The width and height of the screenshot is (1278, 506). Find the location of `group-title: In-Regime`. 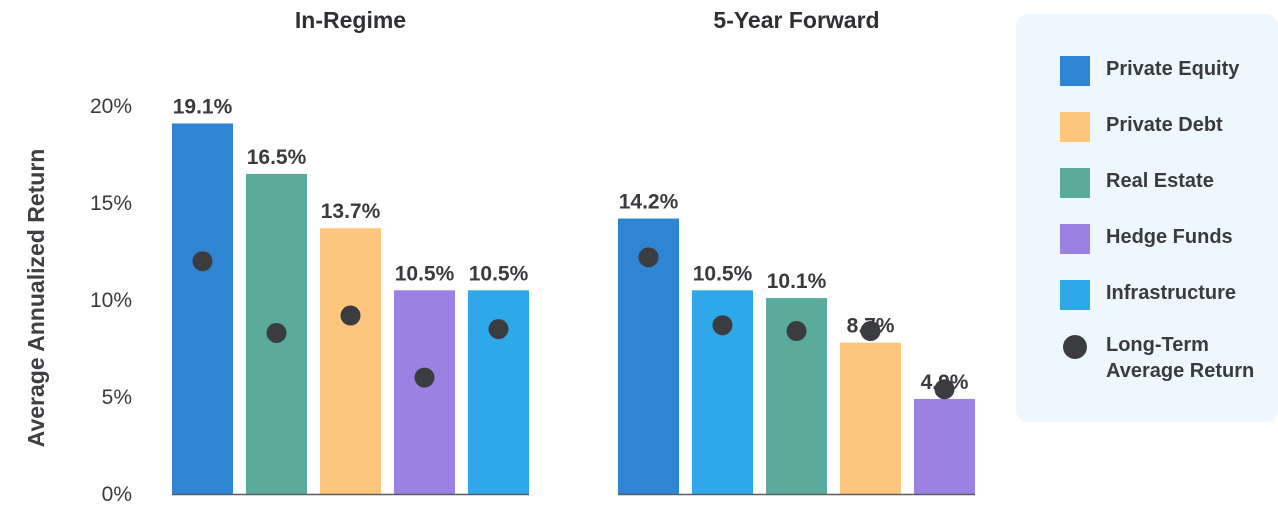

group-title: In-Regime is located at coordinates (350, 20).